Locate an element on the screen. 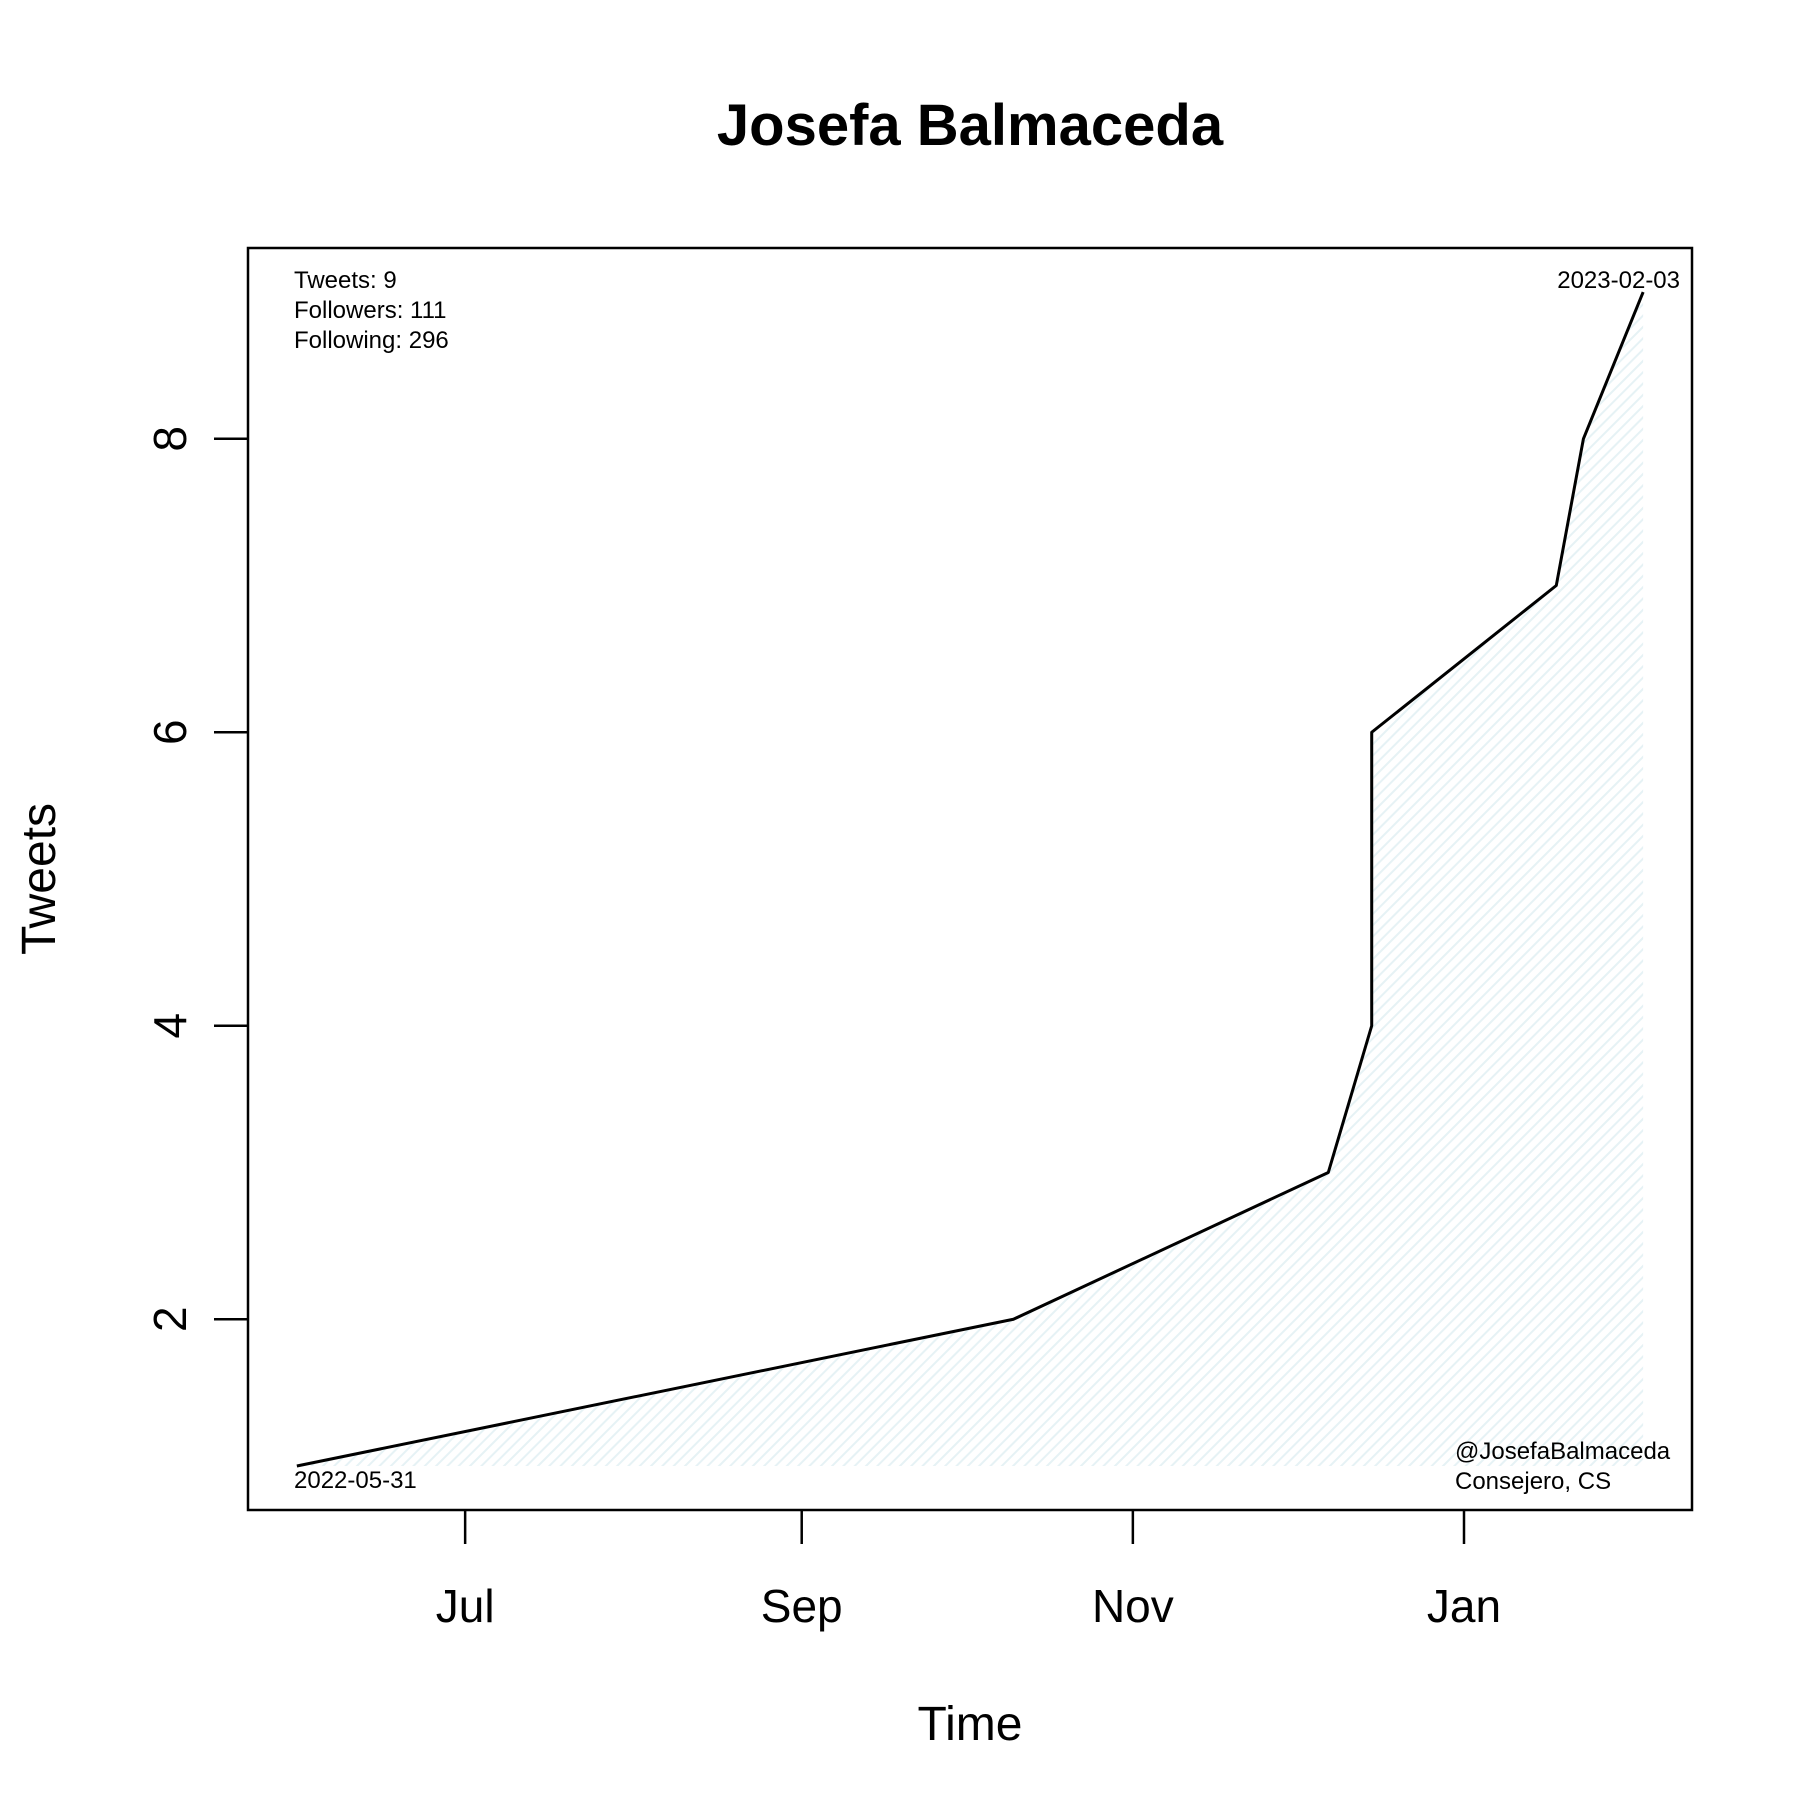  role-label: Consejero, CS is located at coordinates (1533, 1481).